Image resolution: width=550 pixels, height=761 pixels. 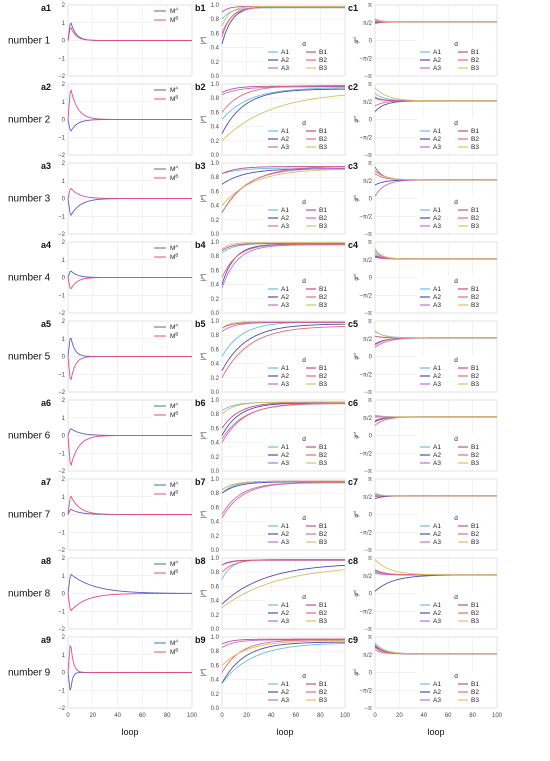 What do you see at coordinates (46, 403) in the screenshot?
I see `panel-label-a6: a6` at bounding box center [46, 403].